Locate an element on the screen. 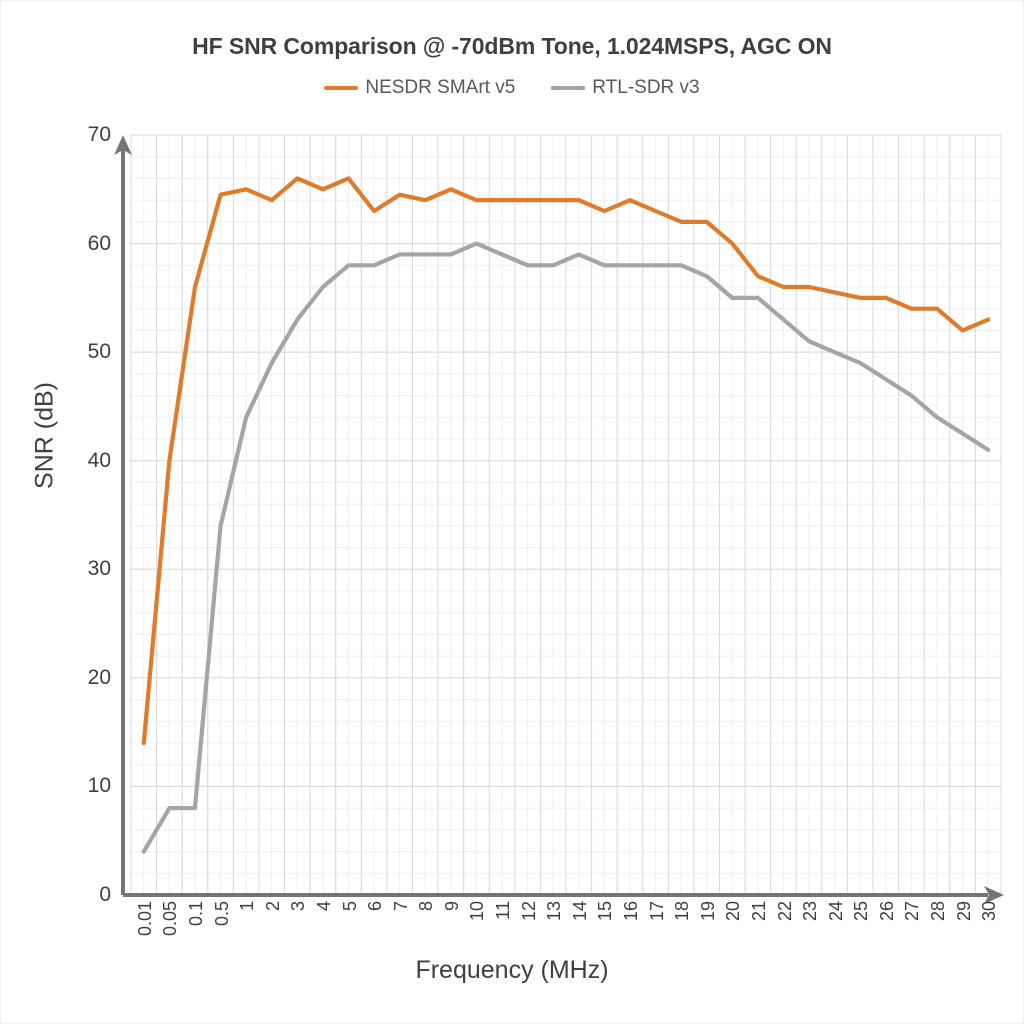 This screenshot has width=1024, height=1024. x-axis-tick: 1 is located at coordinates (247, 906).